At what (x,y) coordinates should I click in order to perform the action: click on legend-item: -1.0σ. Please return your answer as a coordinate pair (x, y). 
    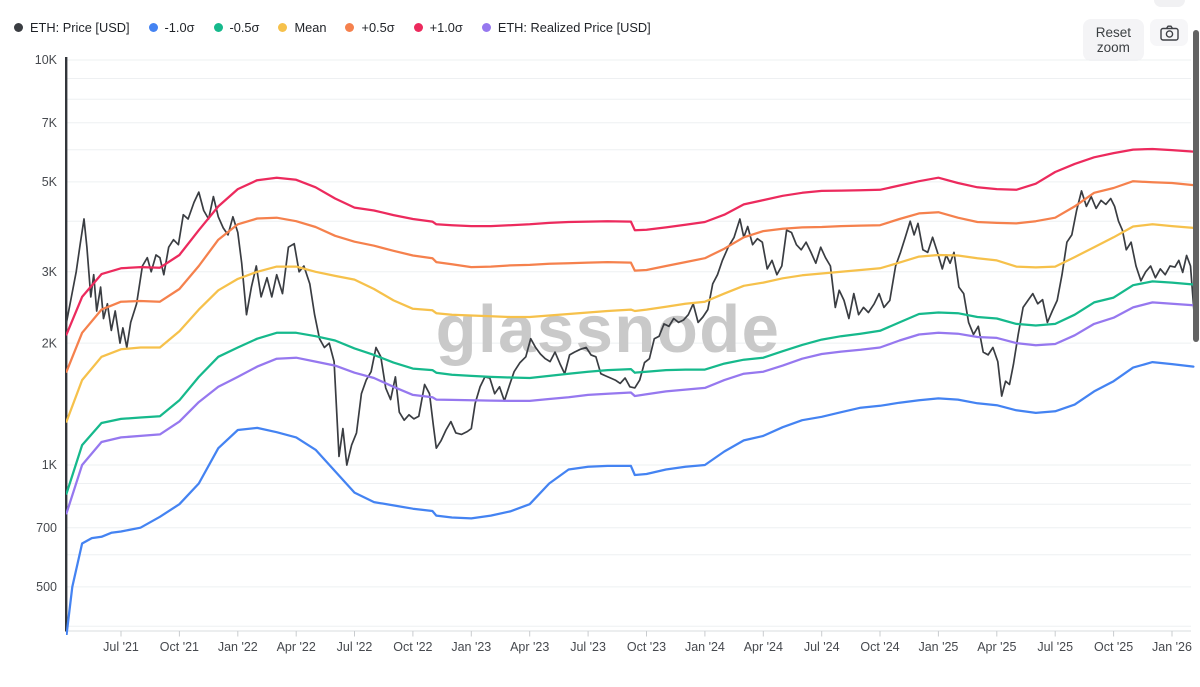
    Looking at the image, I should click on (171, 27).